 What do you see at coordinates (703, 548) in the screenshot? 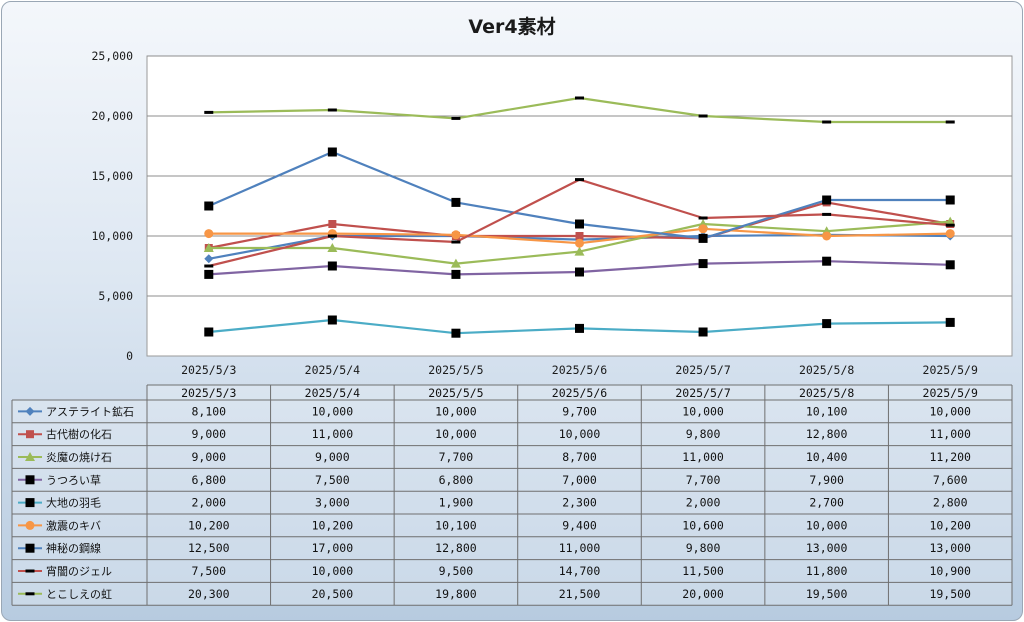
I see `table-cell: 9,800` at bounding box center [703, 548].